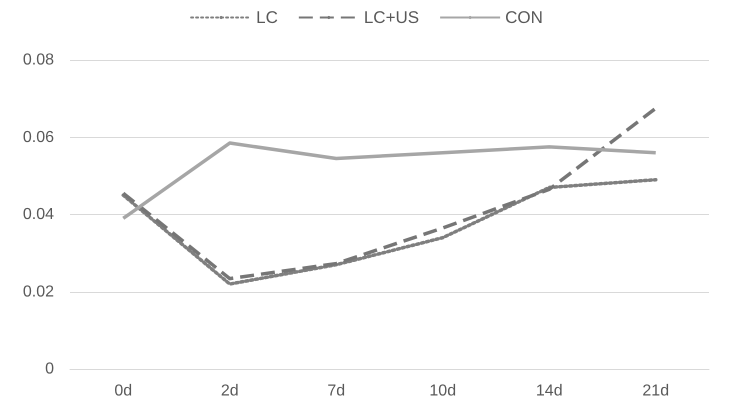 This screenshot has height=412, width=733. What do you see at coordinates (442, 391) in the screenshot?
I see `x-tick-label: 10d` at bounding box center [442, 391].